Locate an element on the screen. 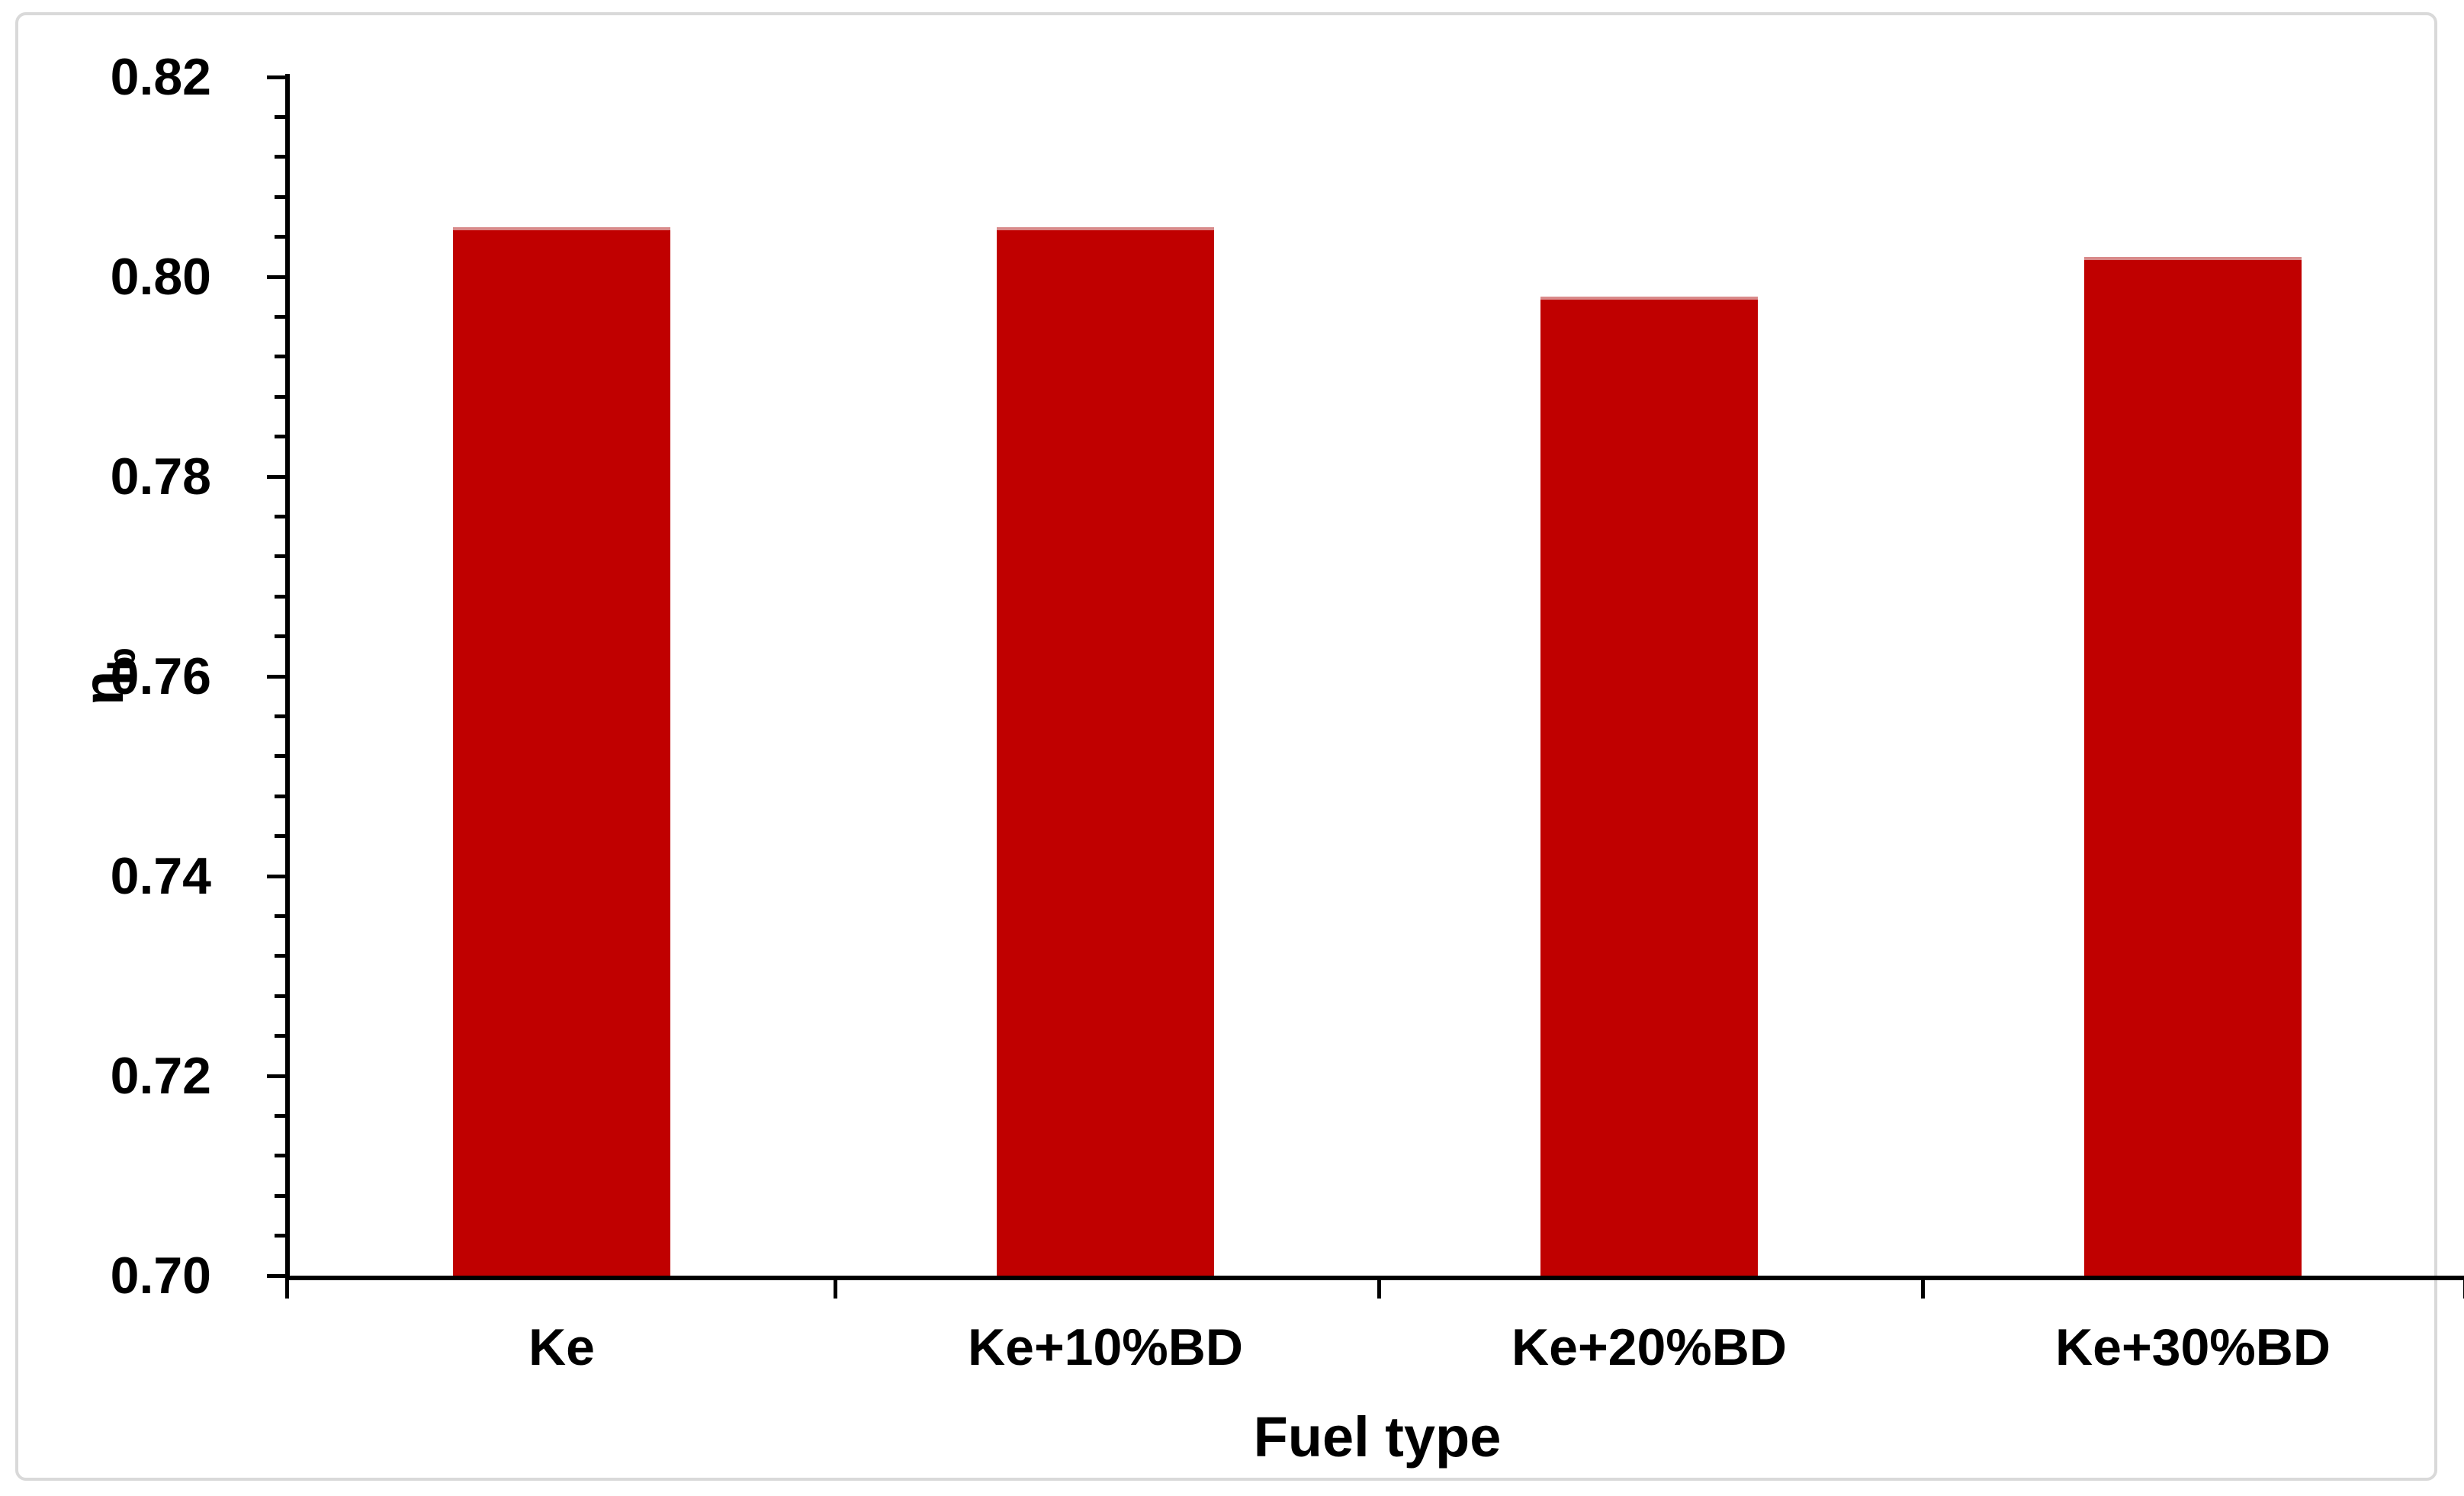 This screenshot has width=2464, height=1496. y-tick-label-0.70: 0.70 is located at coordinates (160, 1276).